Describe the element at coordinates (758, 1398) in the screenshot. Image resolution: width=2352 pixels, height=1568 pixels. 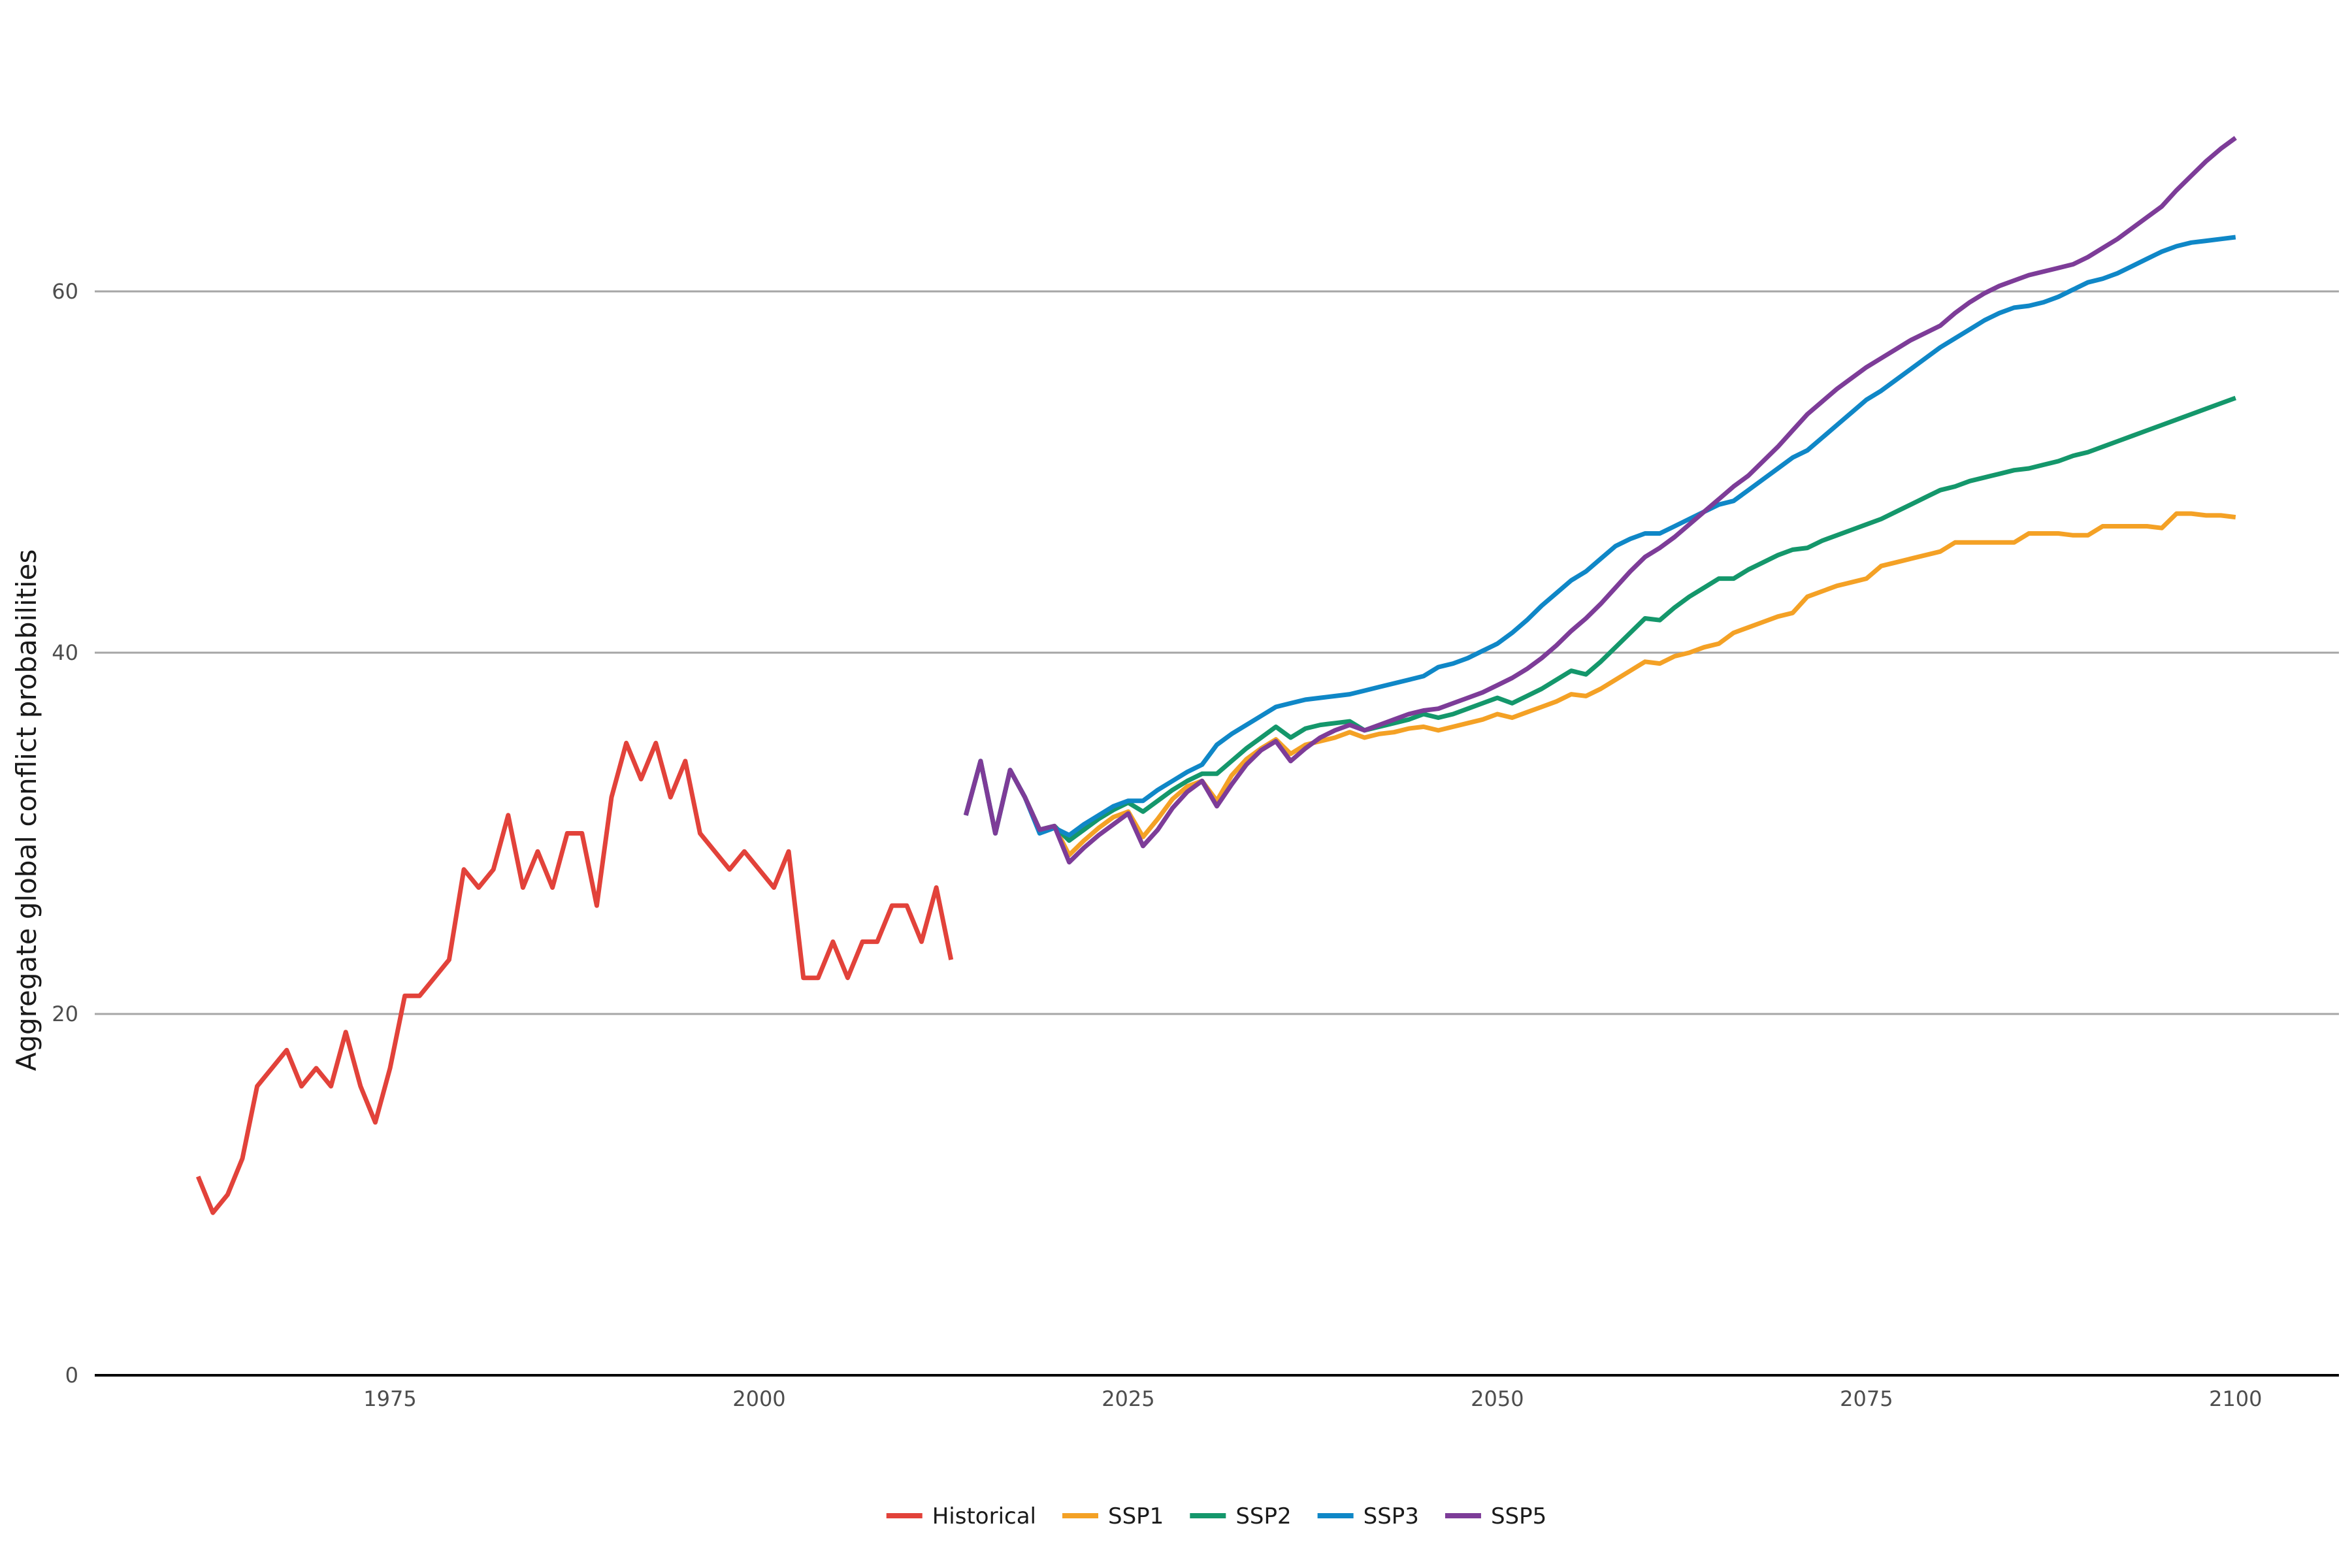
I see `x-tick-label: 2000` at that location.